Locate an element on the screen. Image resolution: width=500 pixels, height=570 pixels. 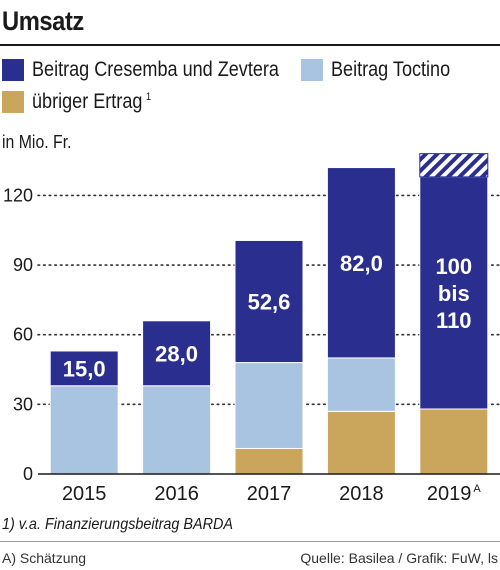
bar-value-line: 52,6 is located at coordinates (269, 302).